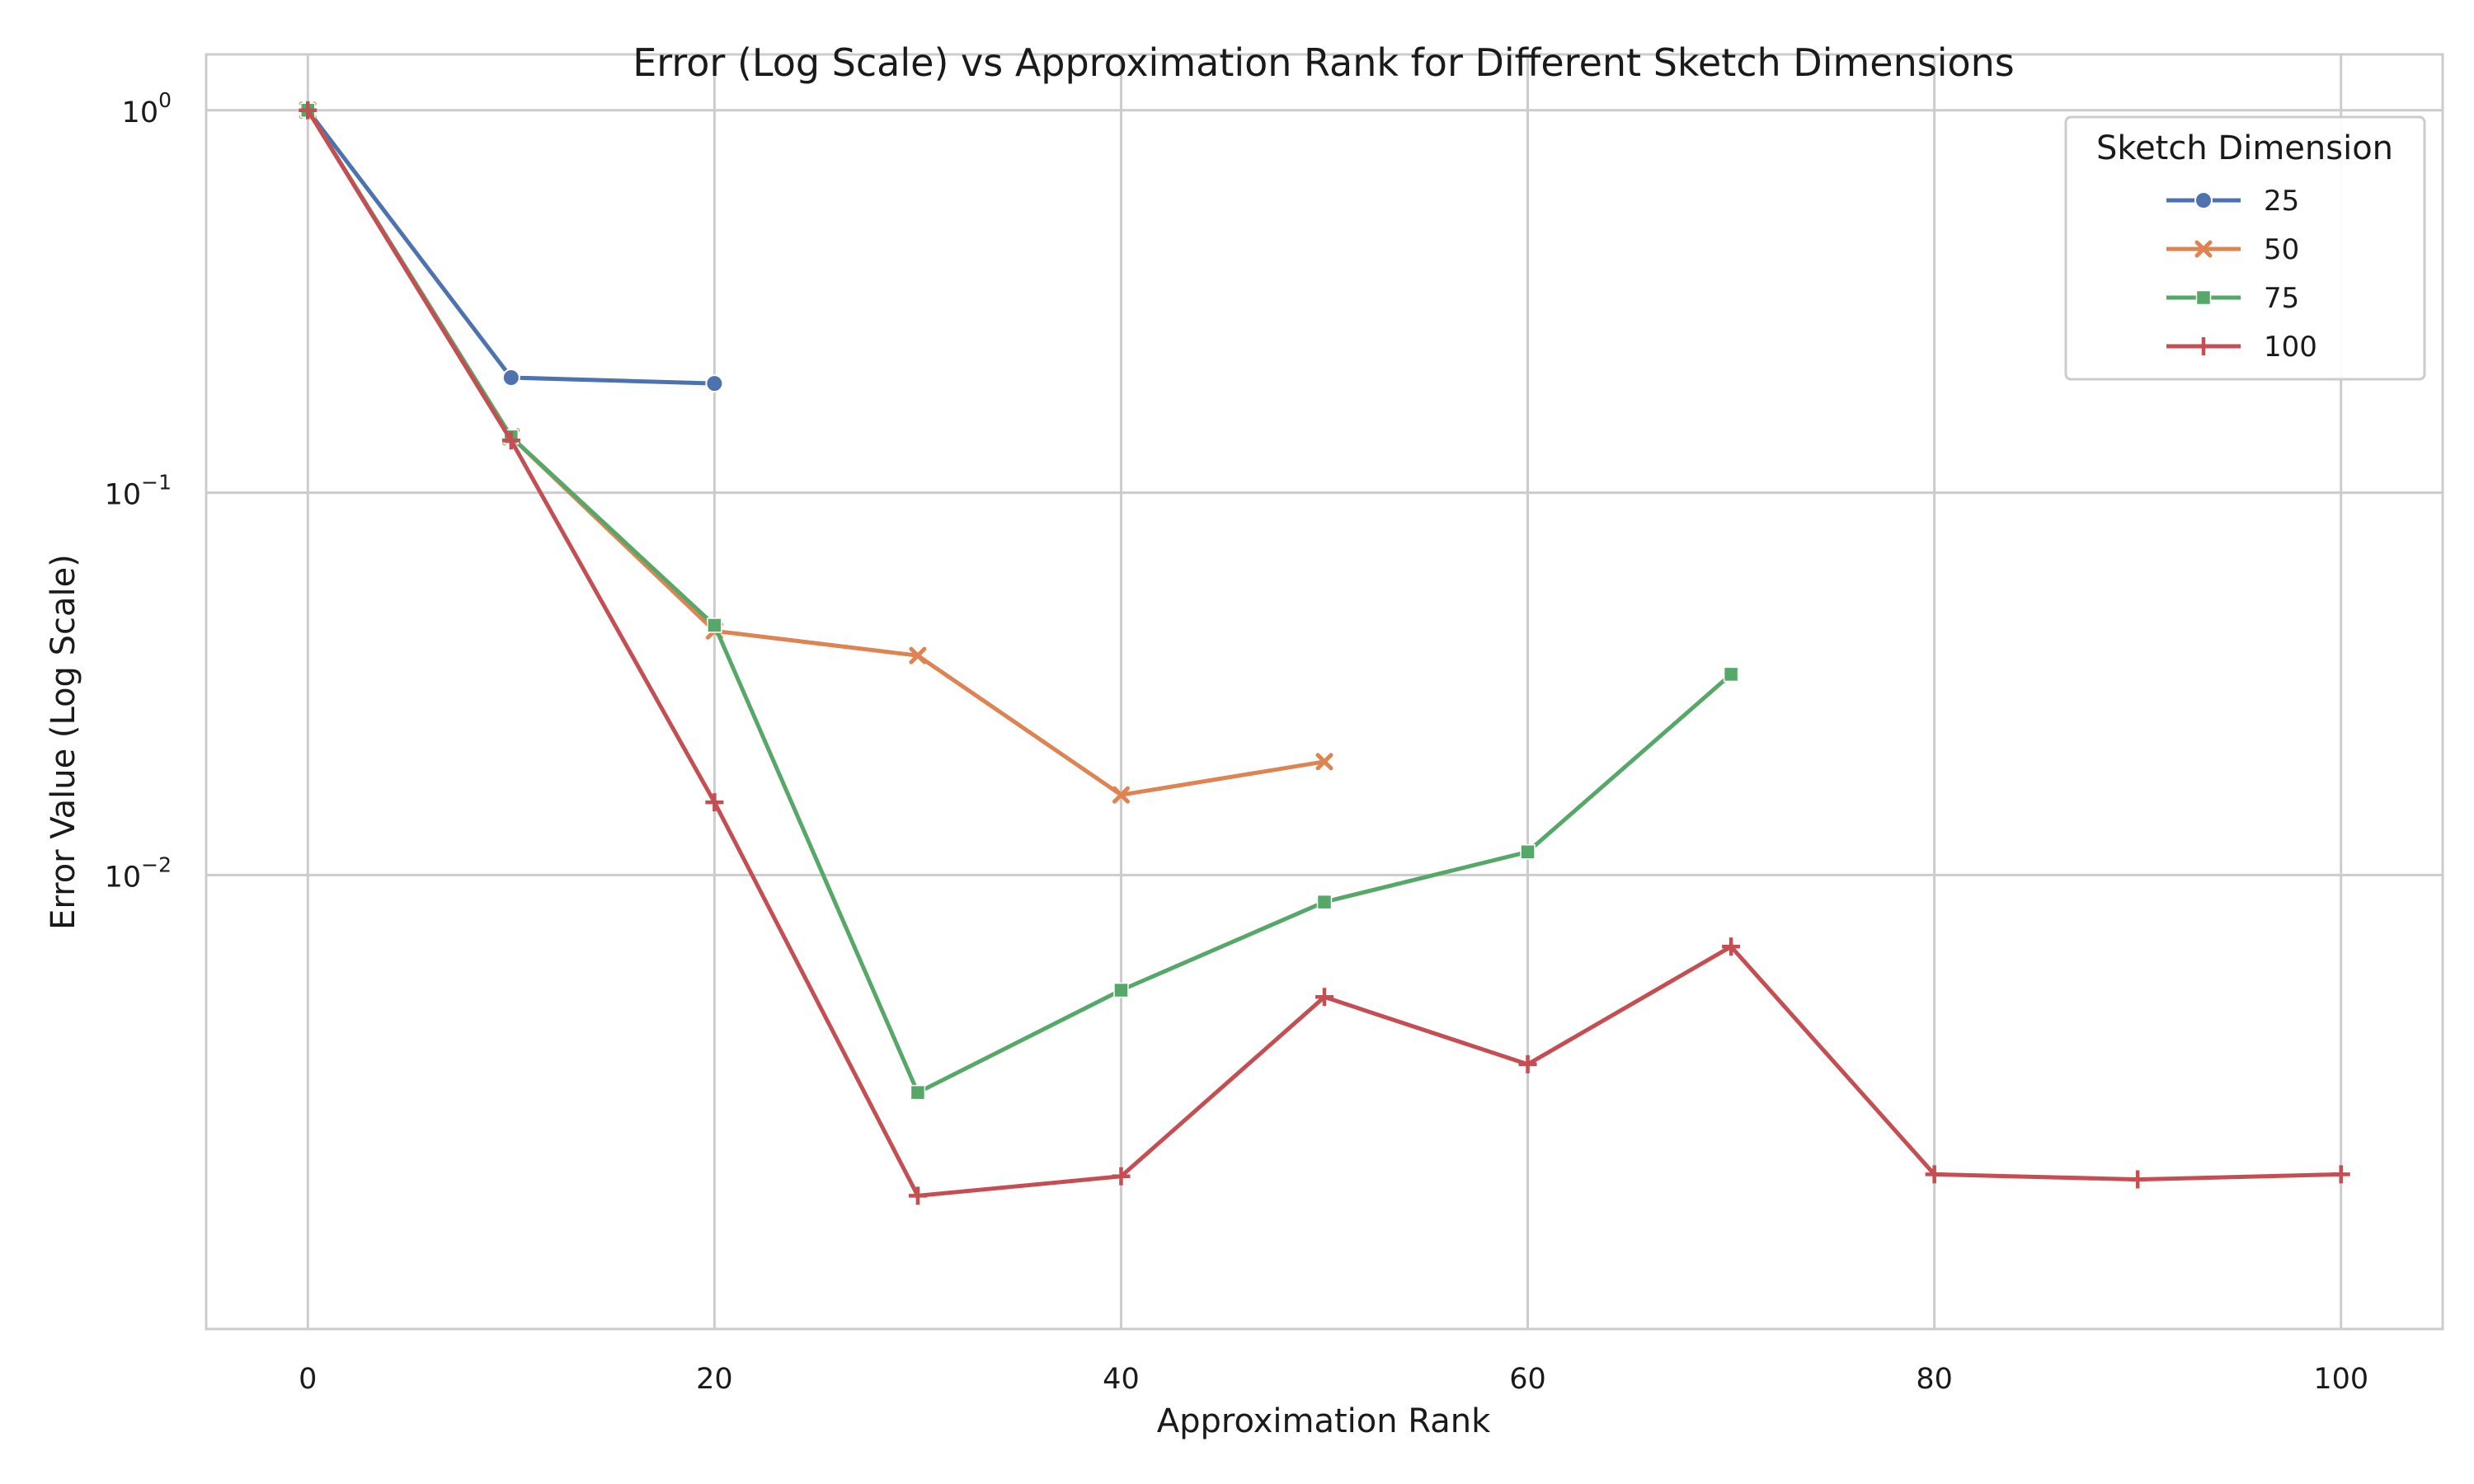 The width and height of the screenshot is (2474, 1484). Describe the element at coordinates (2281, 298) in the screenshot. I see `legend-label: 75` at that location.